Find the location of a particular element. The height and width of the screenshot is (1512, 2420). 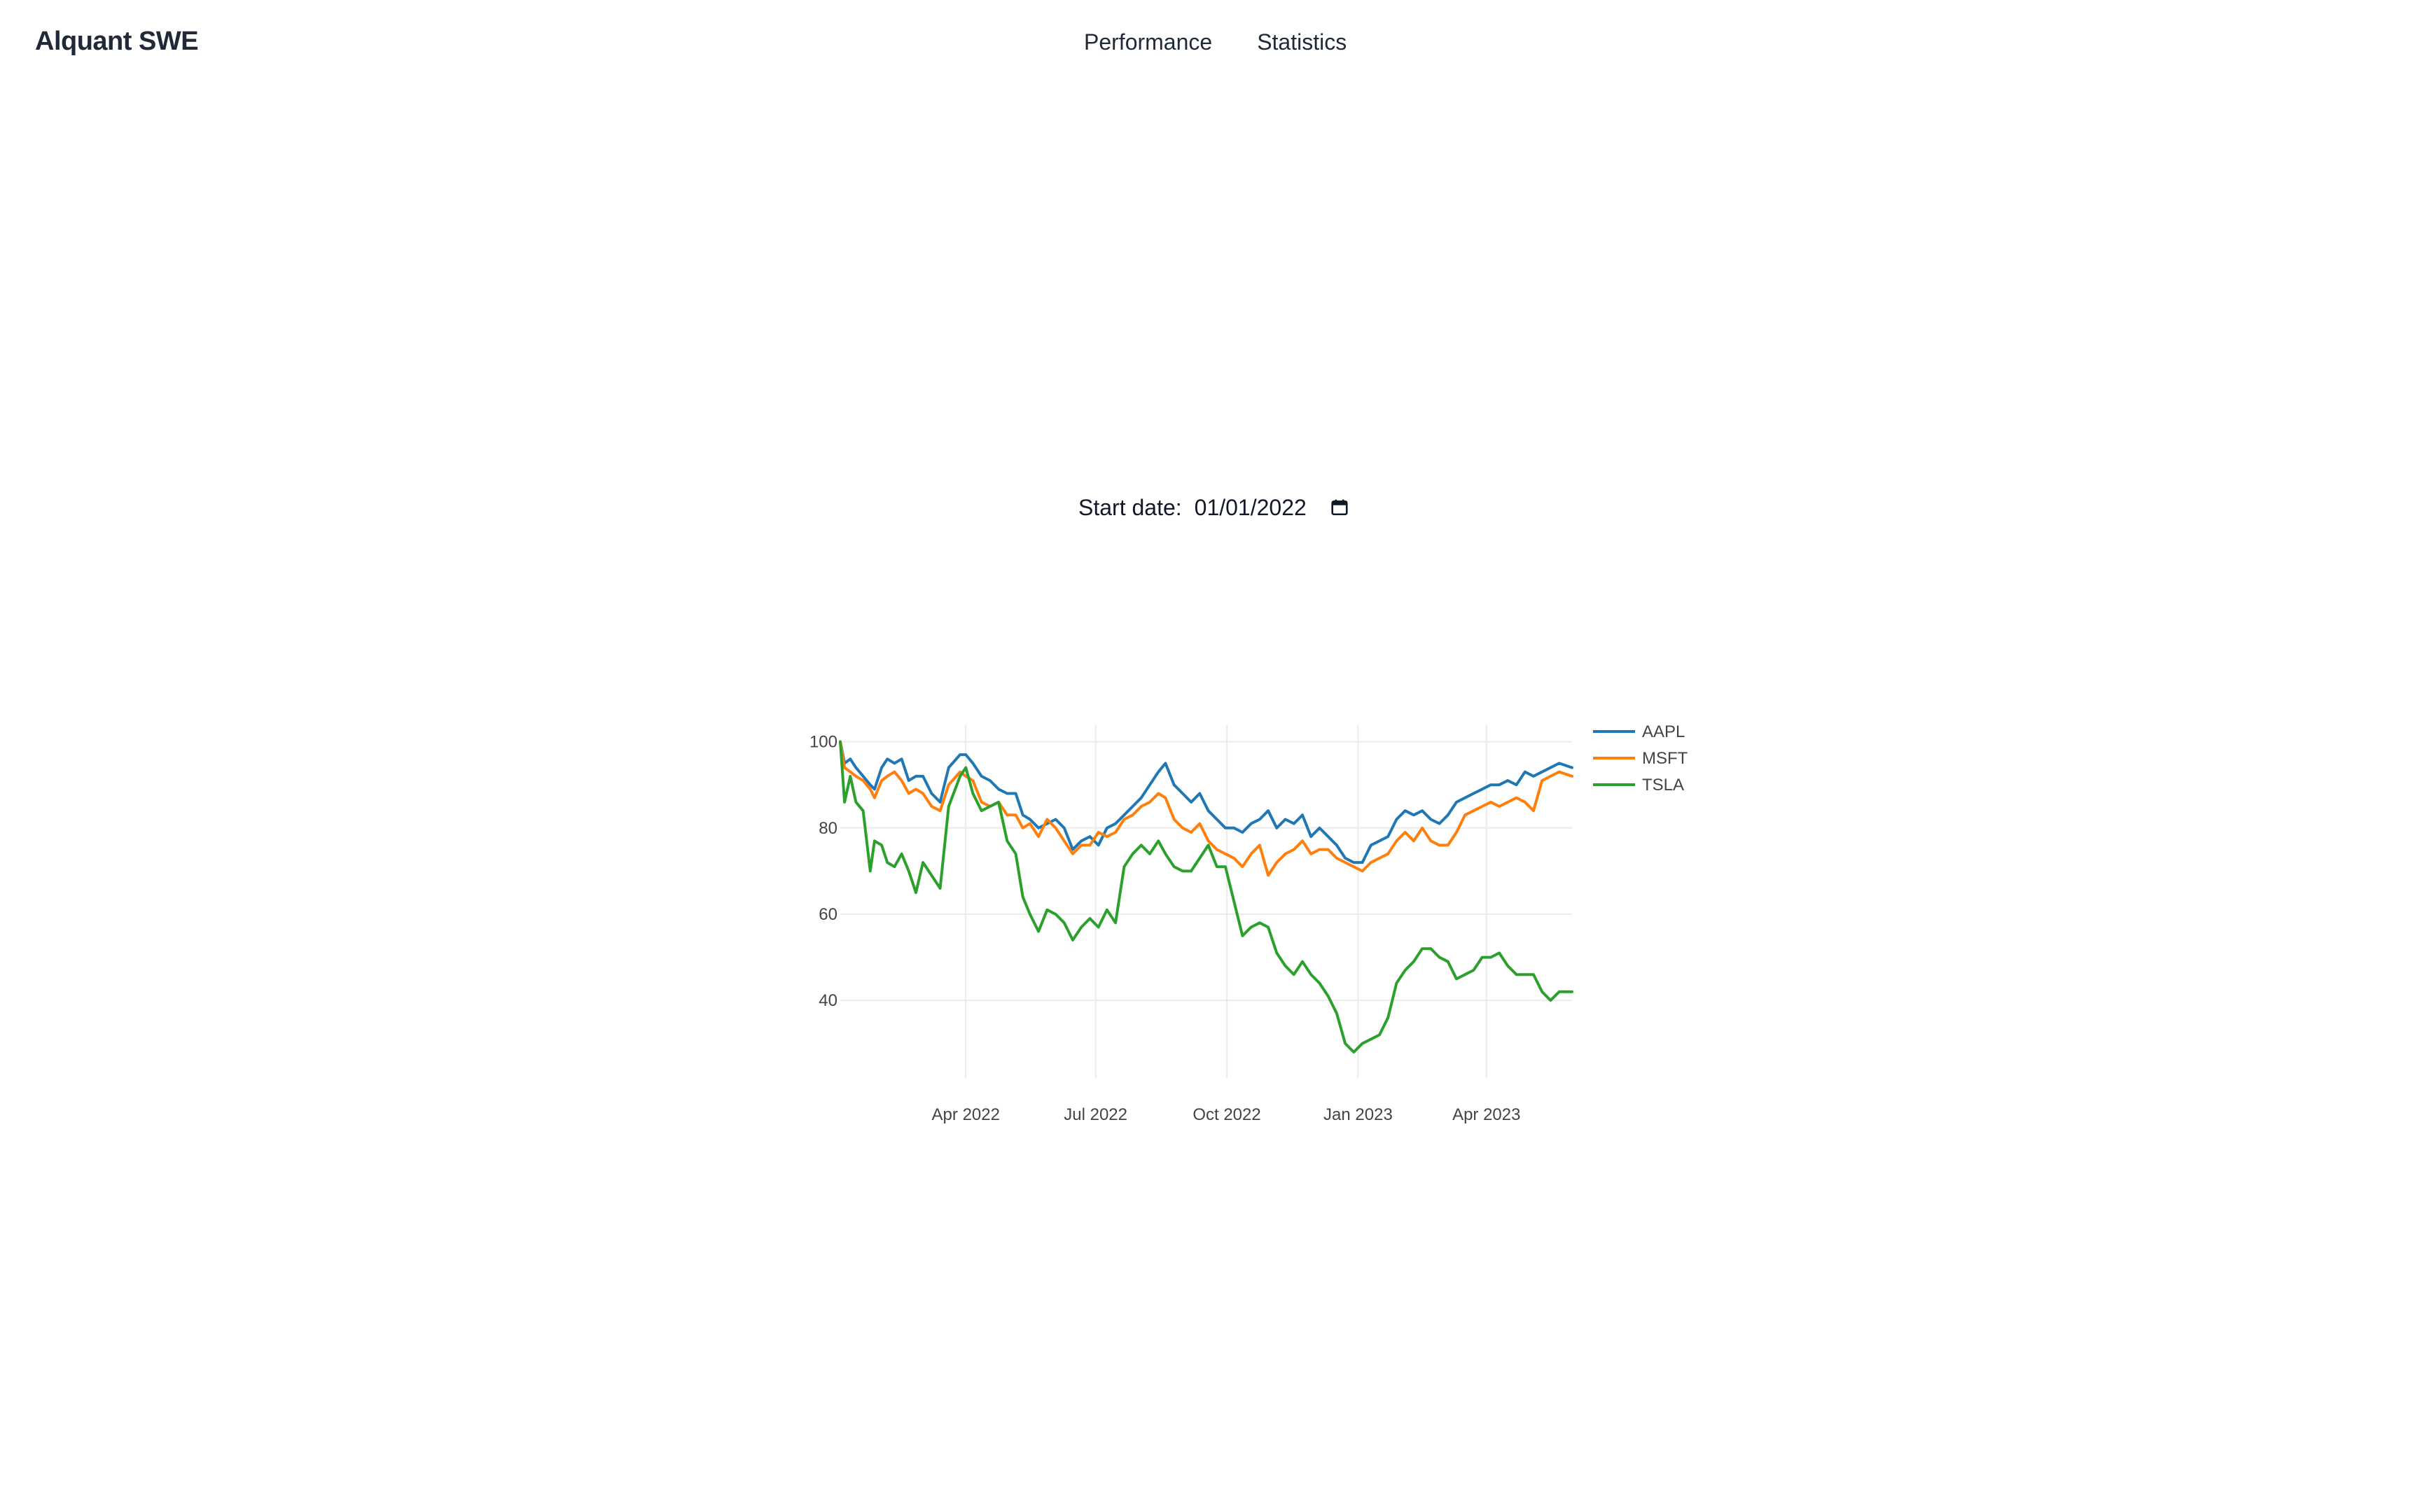

legend-label-tsla: TSLA is located at coordinates (1663, 785).